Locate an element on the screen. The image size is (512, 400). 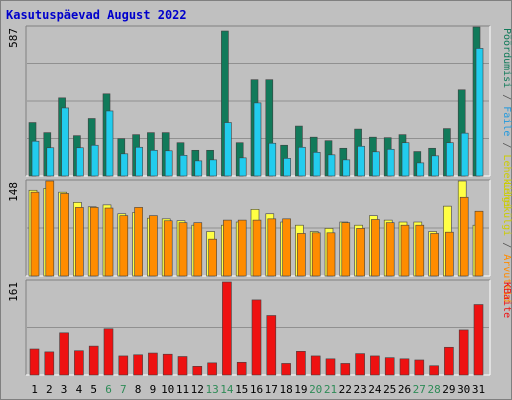
day-label-11: 11 is located at coordinates (182, 389).